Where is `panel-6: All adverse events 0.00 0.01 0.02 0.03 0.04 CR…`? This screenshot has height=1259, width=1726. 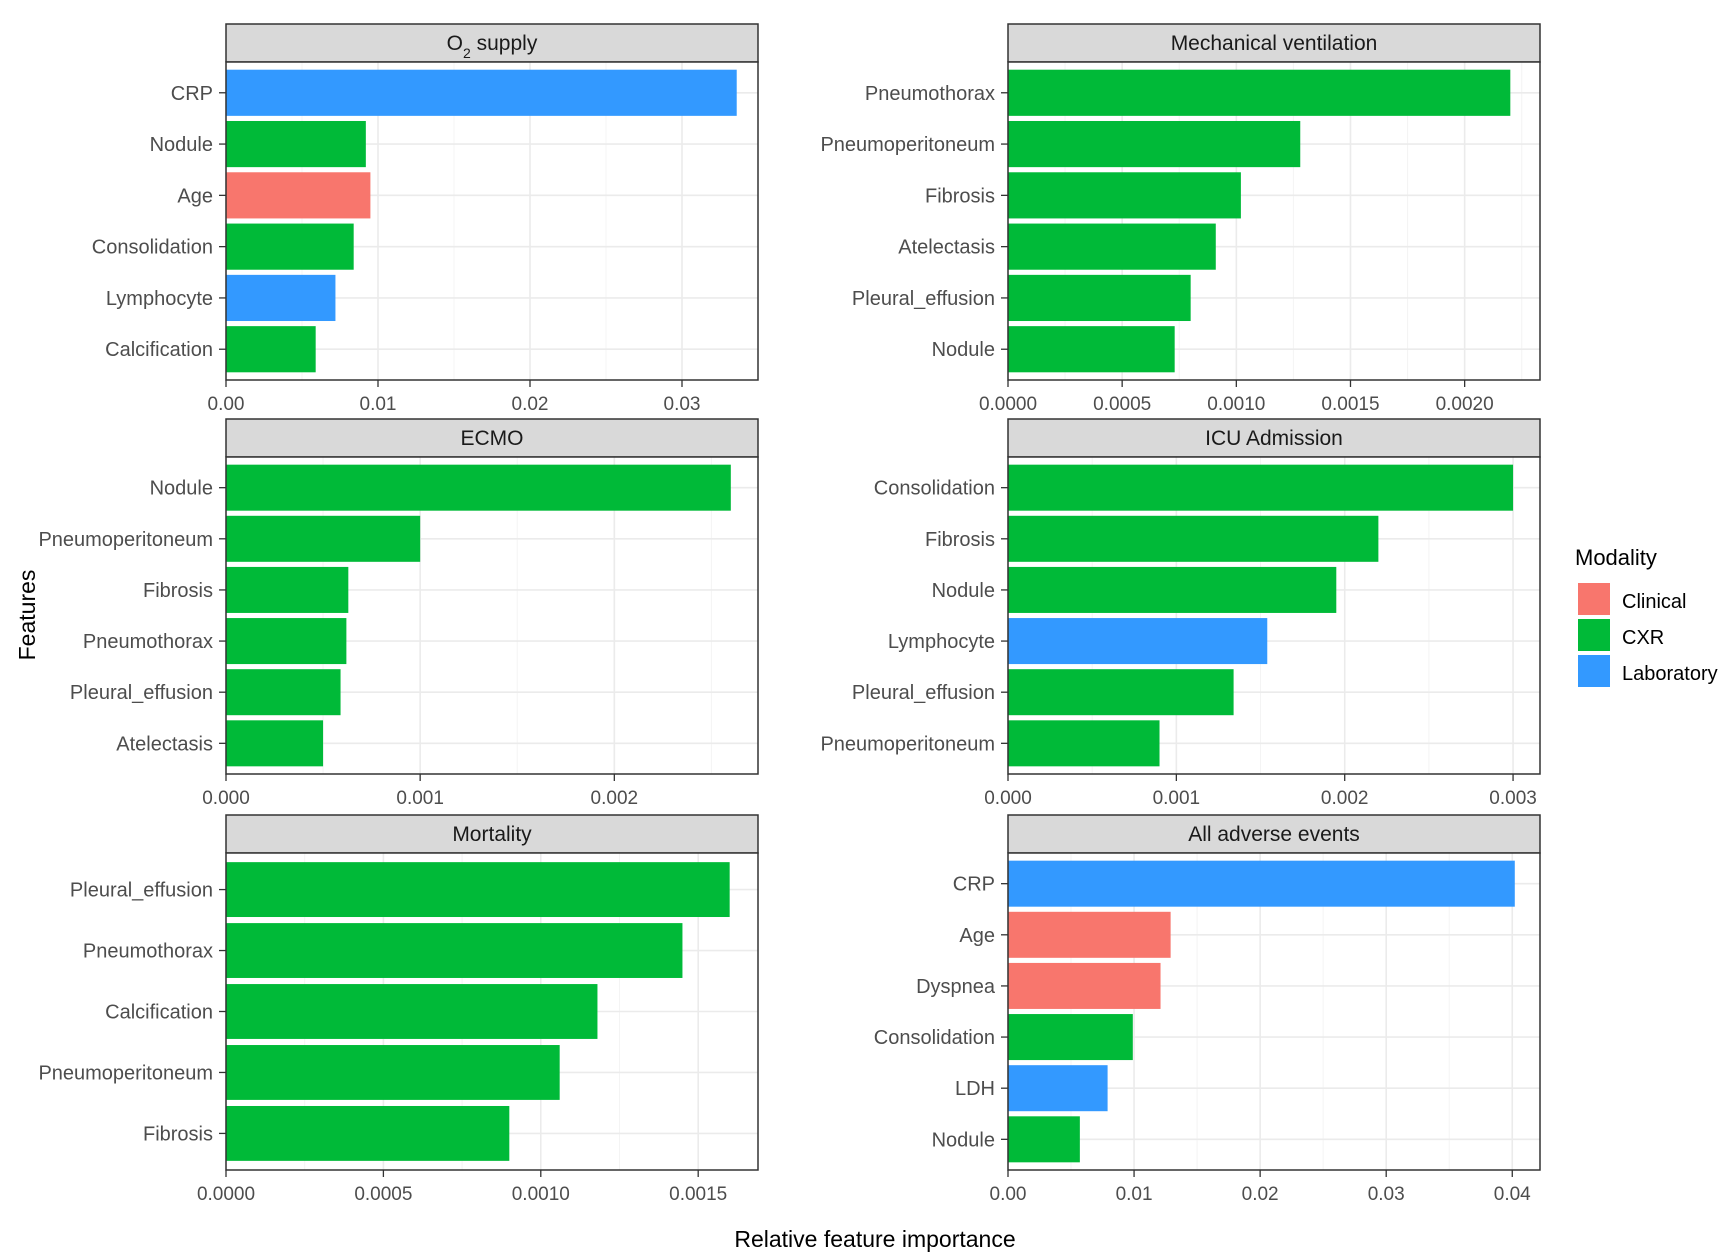
panel-6: All adverse events 0.00 0.01 0.02 0.03 0.04 CR… is located at coordinates (1207, 1009).